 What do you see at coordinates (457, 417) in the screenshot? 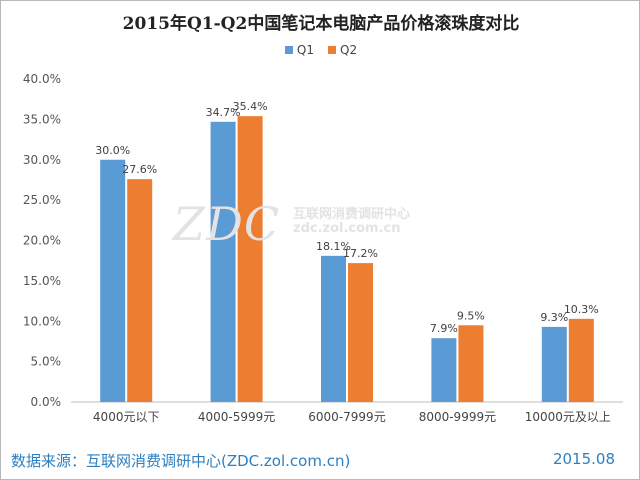
I see `x-tick-label: 8000-9999元` at bounding box center [457, 417].